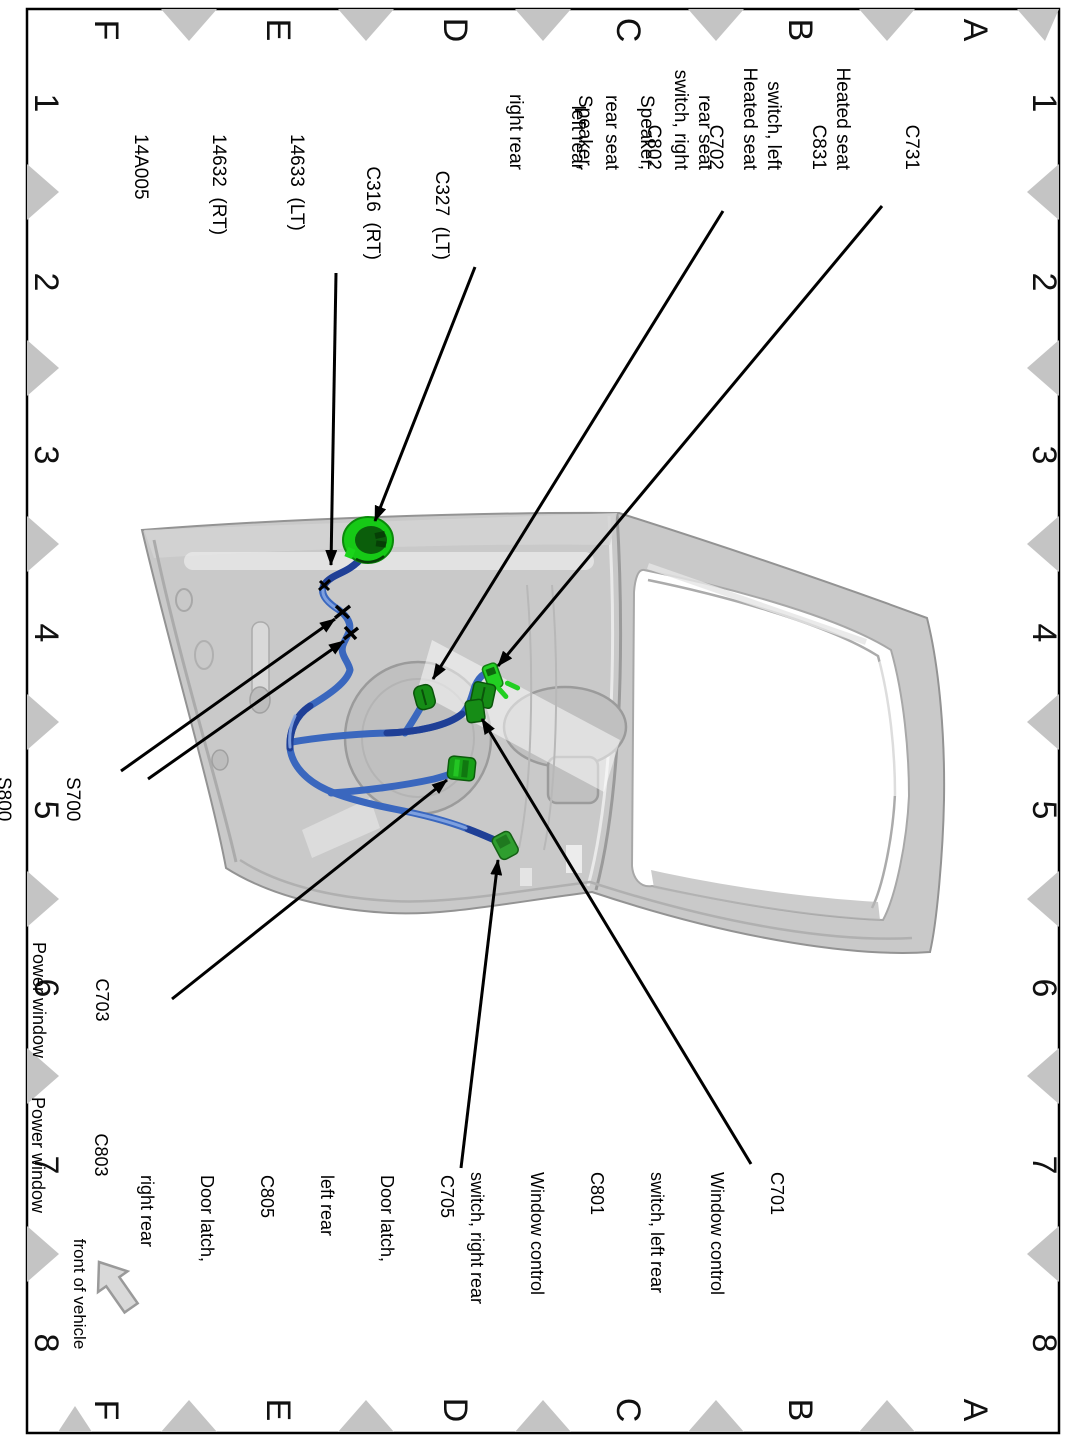  Describe the element at coordinates (616, 941) in the screenshot. I see `callout-arrow-window-switch` at that location.